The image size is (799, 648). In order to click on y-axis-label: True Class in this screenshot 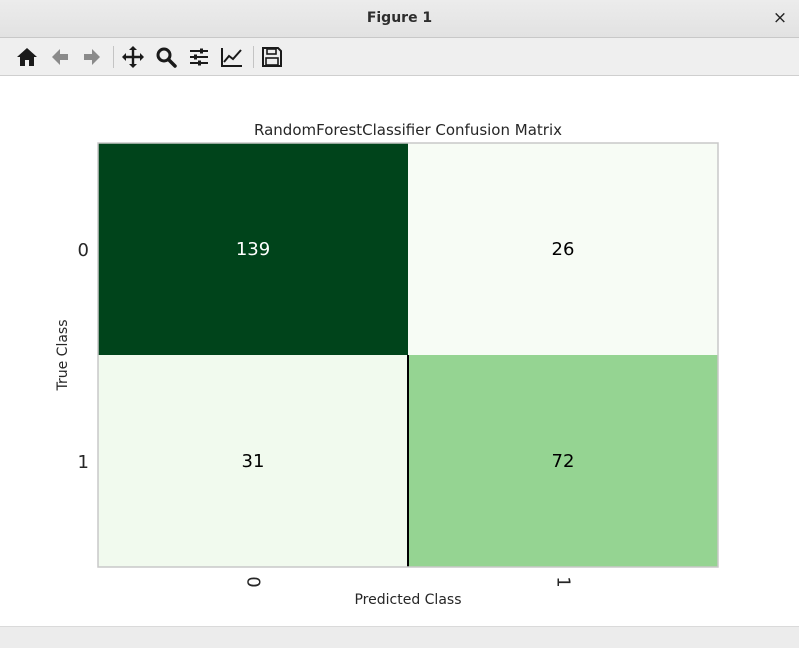, I will do `click(63, 355)`.